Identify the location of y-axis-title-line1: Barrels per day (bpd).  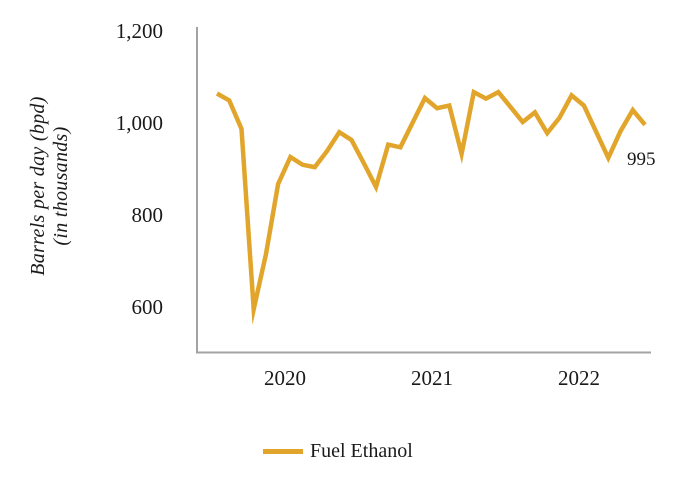
(38, 186).